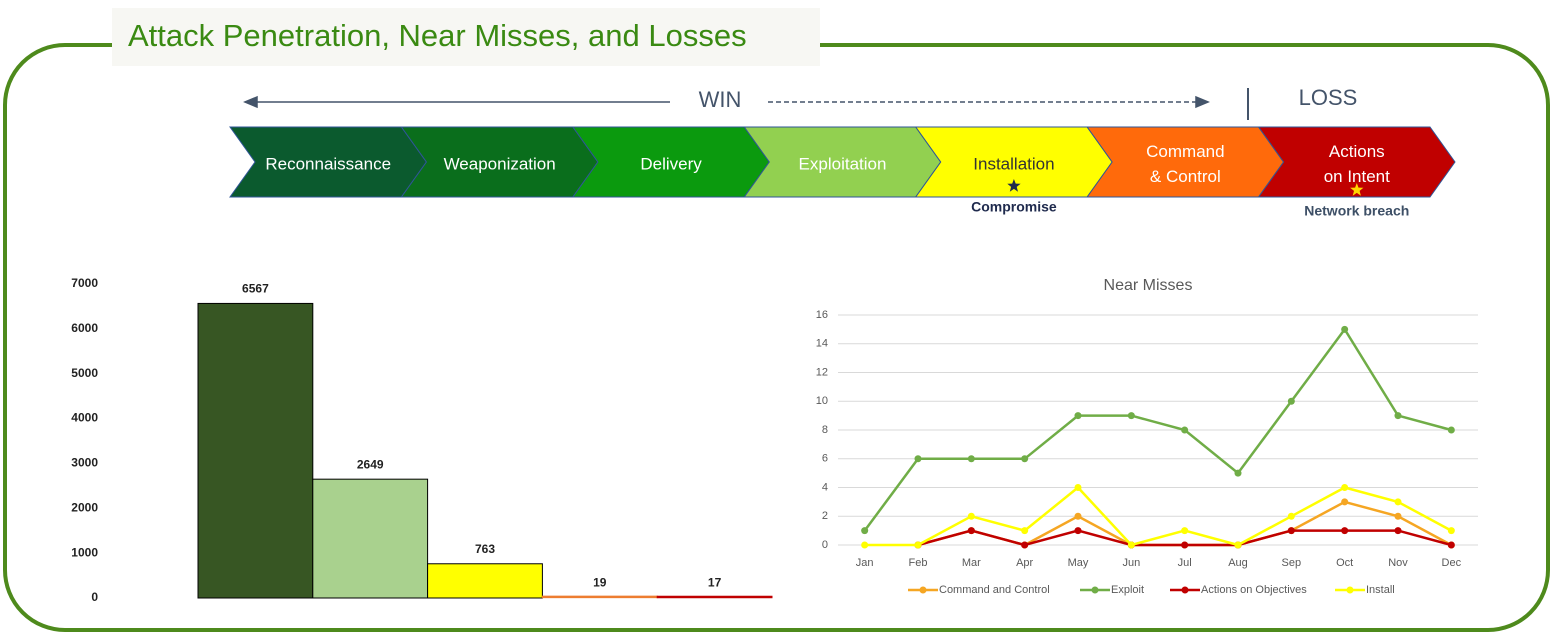 This screenshot has height=635, width=1554. I want to click on stage-label: Actions, so click(1357, 151).